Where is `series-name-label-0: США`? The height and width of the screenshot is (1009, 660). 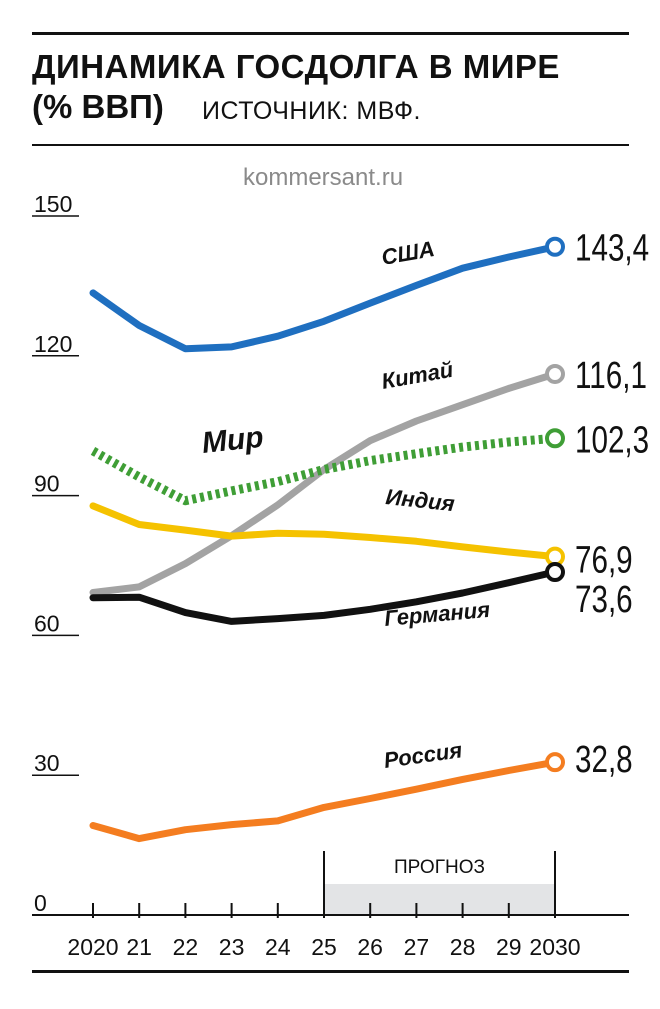
series-name-label-0: США is located at coordinates (408, 253).